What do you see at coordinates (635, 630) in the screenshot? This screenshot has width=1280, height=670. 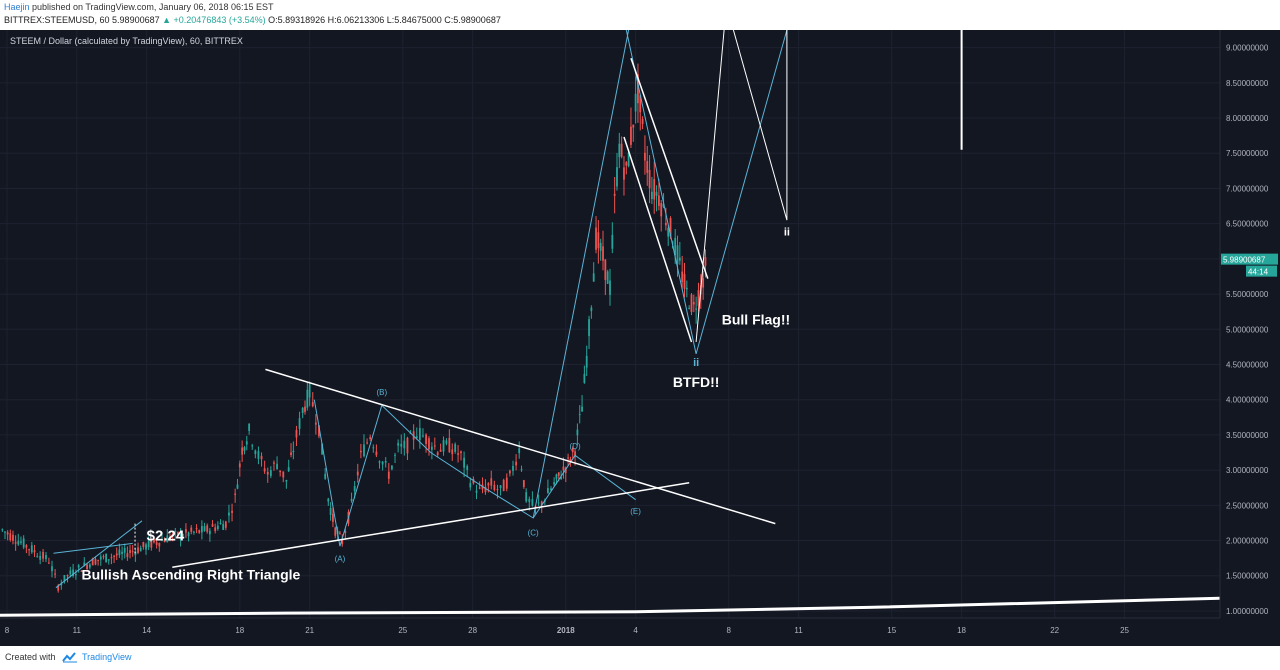 I see `time-tick-label: 4` at bounding box center [635, 630].